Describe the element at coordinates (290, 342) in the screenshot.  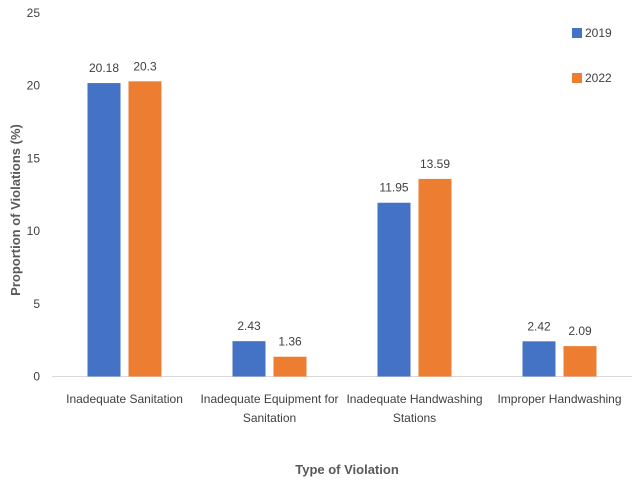
I see `data-label: 1.36` at that location.